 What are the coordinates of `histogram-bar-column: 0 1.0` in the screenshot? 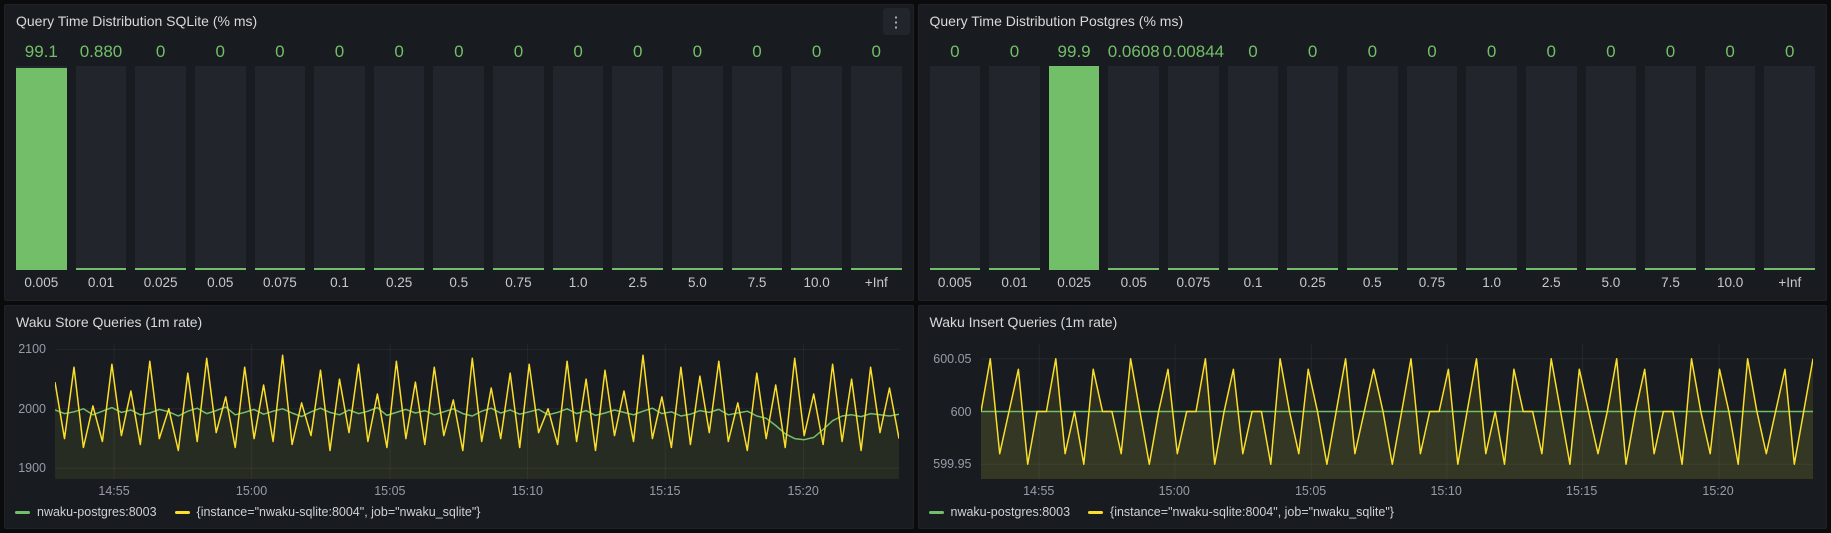 It's located at (578, 166).